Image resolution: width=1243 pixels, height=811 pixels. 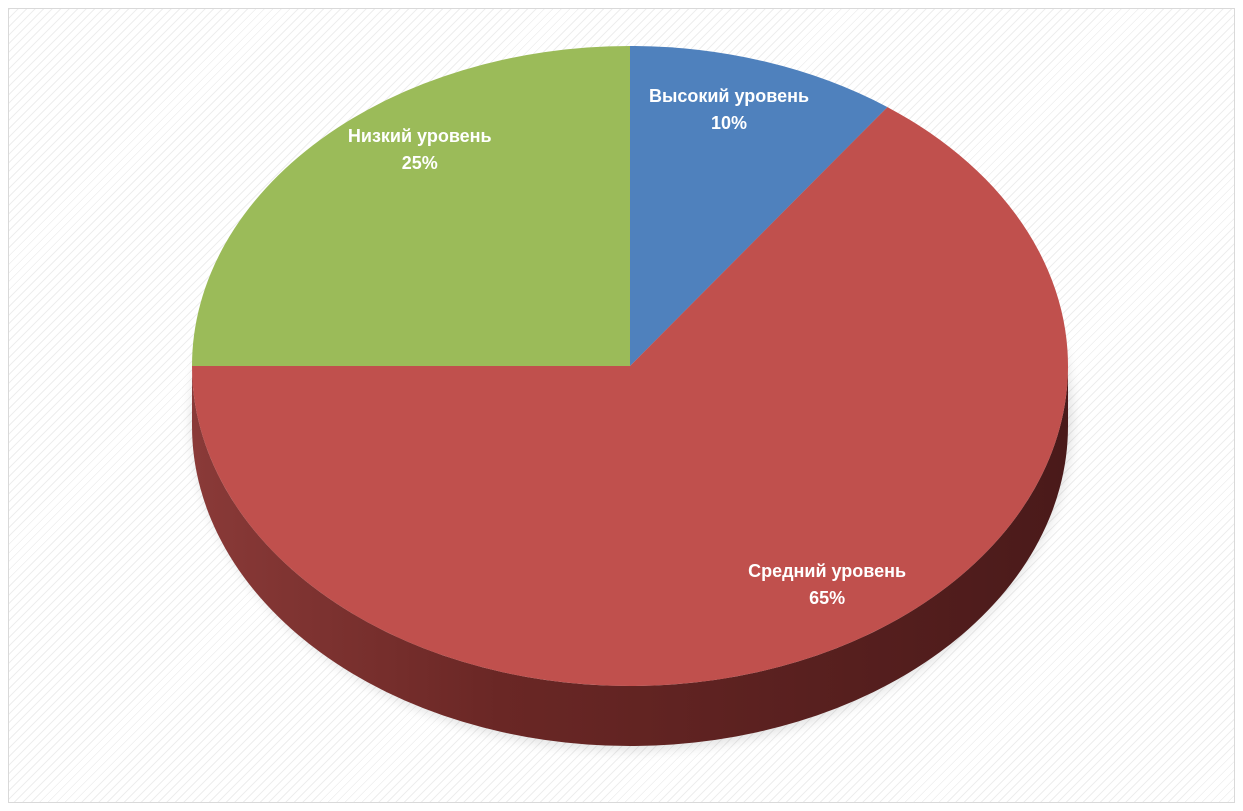 What do you see at coordinates (759, 206) in the screenshot?
I see `pie-slice-high` at bounding box center [759, 206].